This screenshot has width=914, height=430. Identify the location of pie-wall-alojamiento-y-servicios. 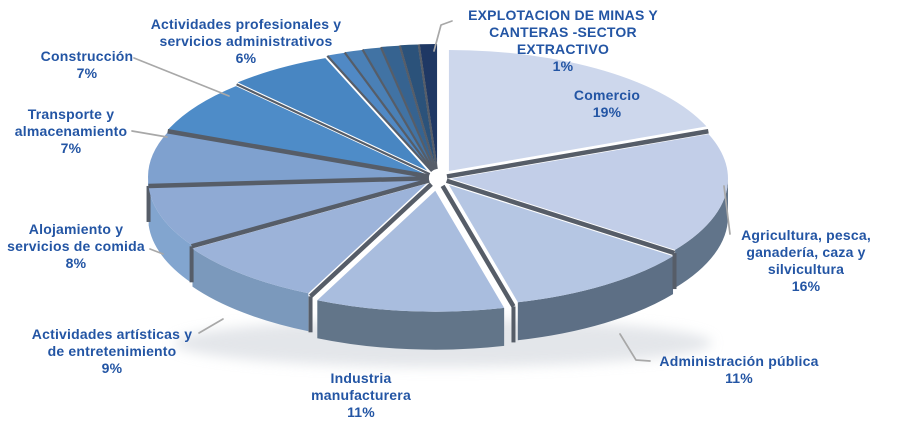
(170, 235).